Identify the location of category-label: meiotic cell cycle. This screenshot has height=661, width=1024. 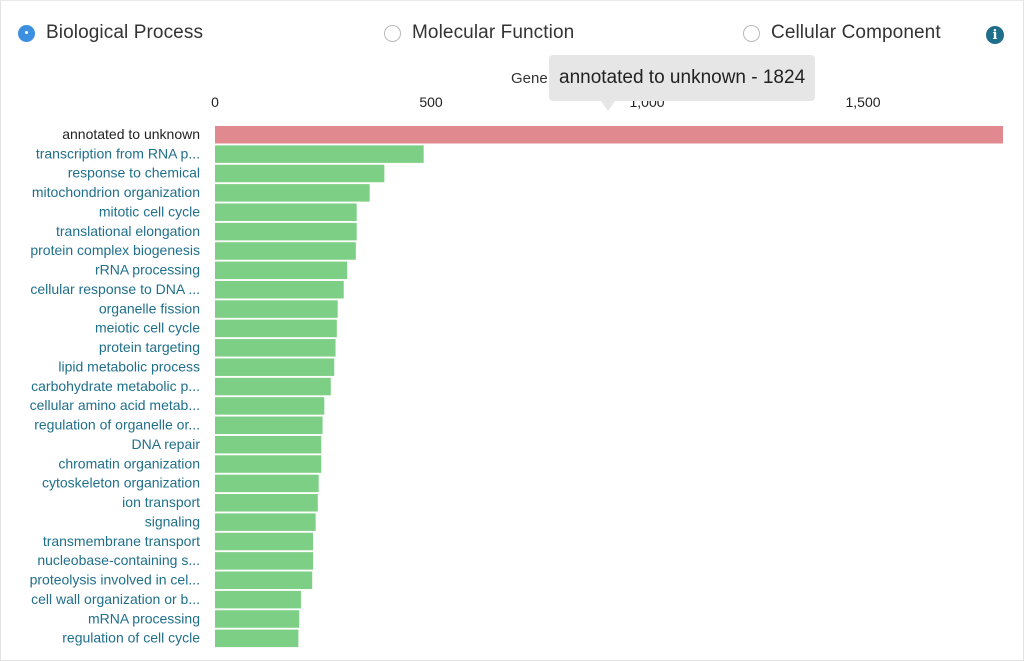
(147, 328).